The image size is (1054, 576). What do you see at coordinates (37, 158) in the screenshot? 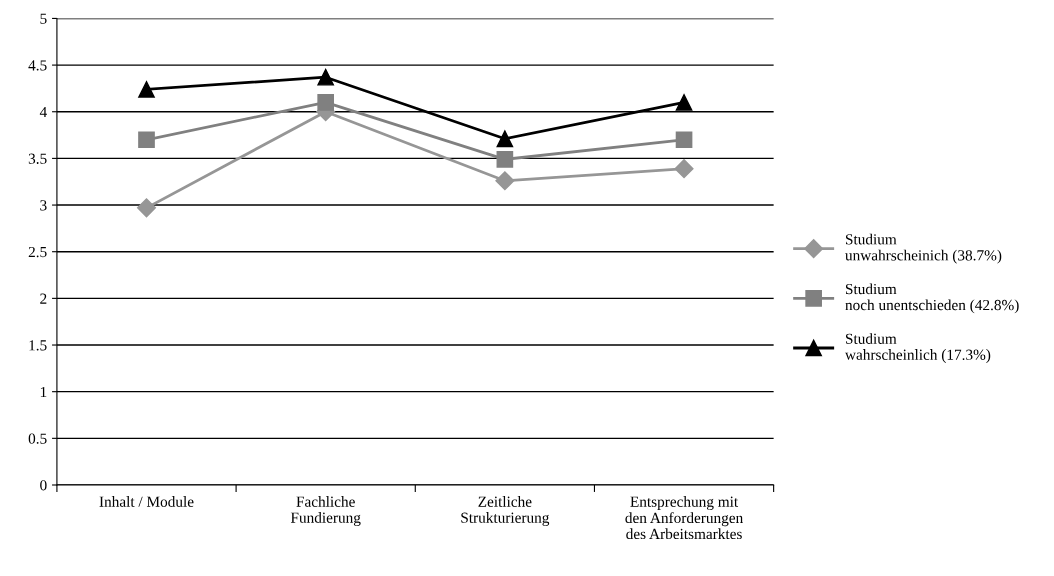
I see `y-tick-label: 3.5` at bounding box center [37, 158].